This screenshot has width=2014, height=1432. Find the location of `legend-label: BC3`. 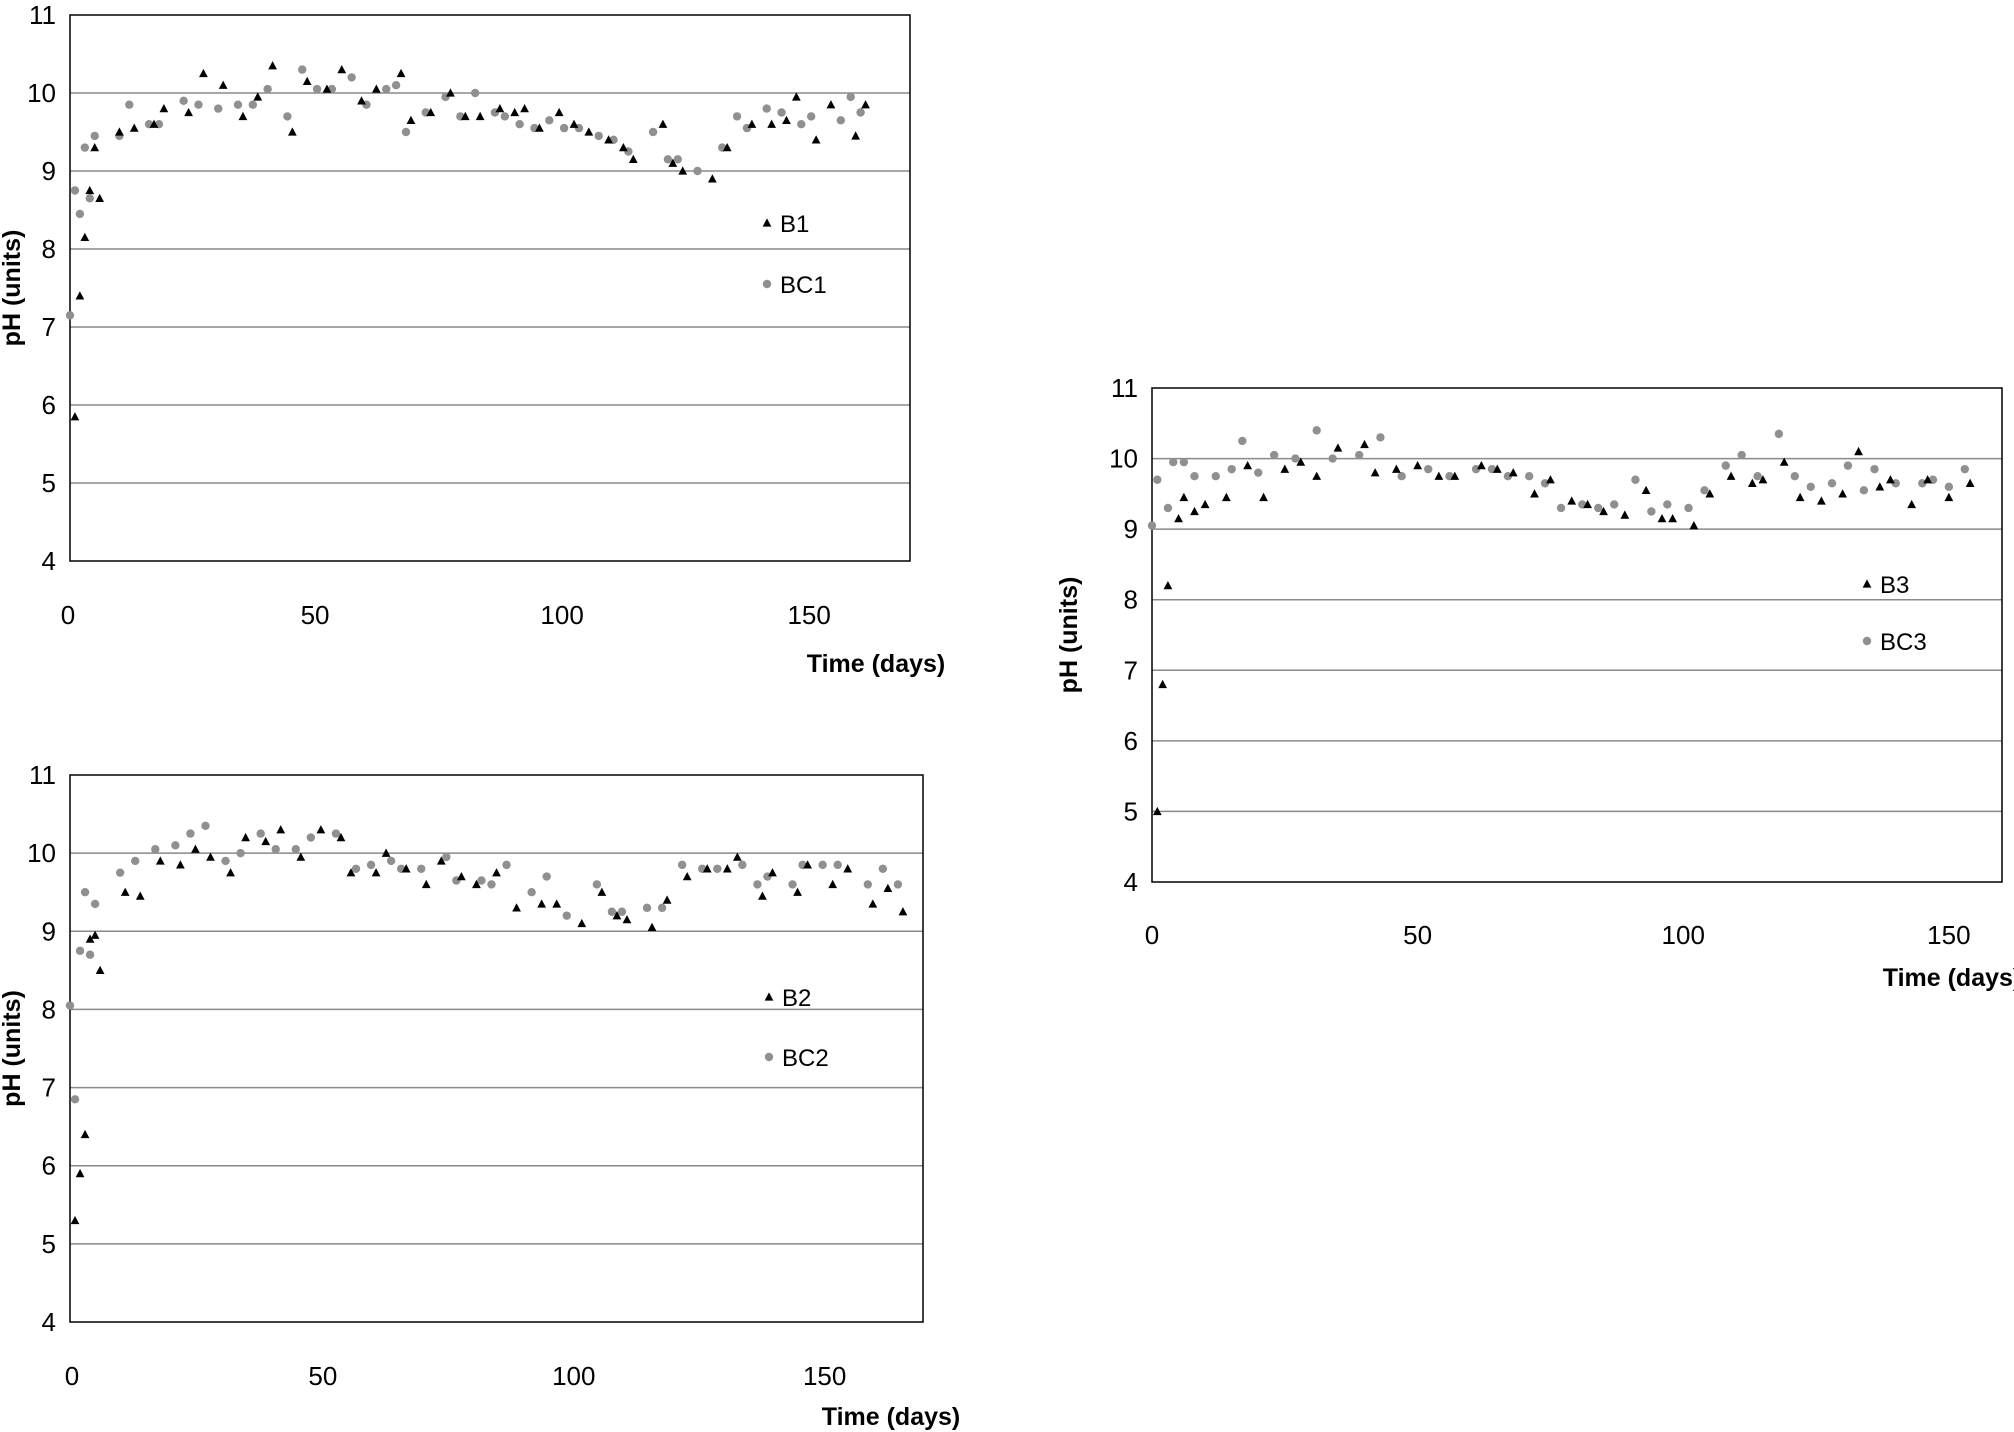

legend-label: BC3 is located at coordinates (1903, 642).